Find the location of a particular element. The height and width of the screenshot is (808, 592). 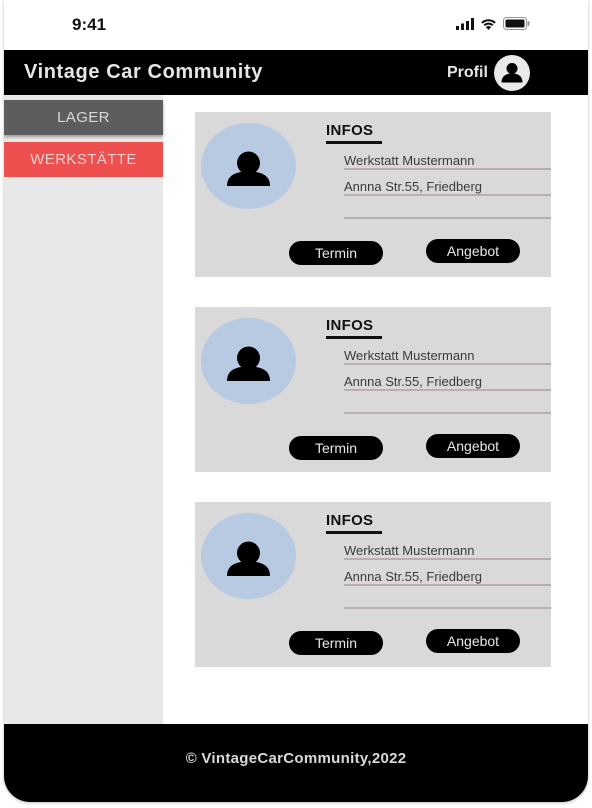

app-footer: © VintageCarCommunity,2022 is located at coordinates (296, 763).